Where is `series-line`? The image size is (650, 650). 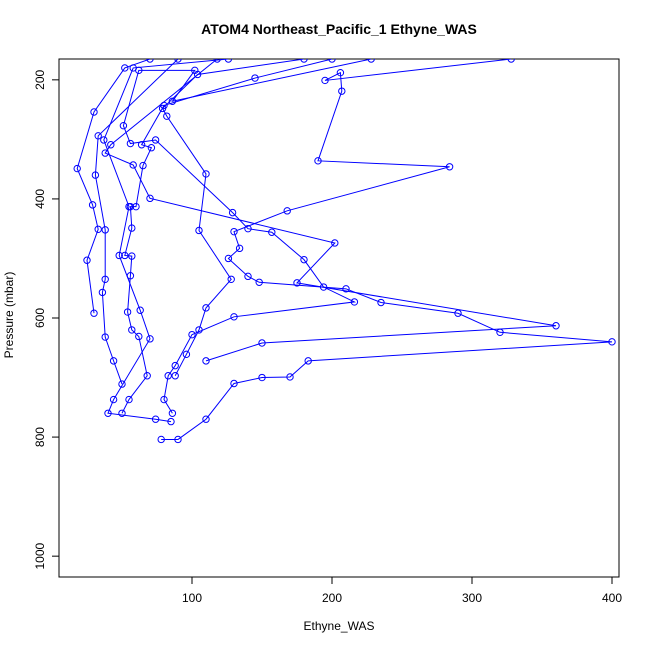
series-line is located at coordinates (113, 186).